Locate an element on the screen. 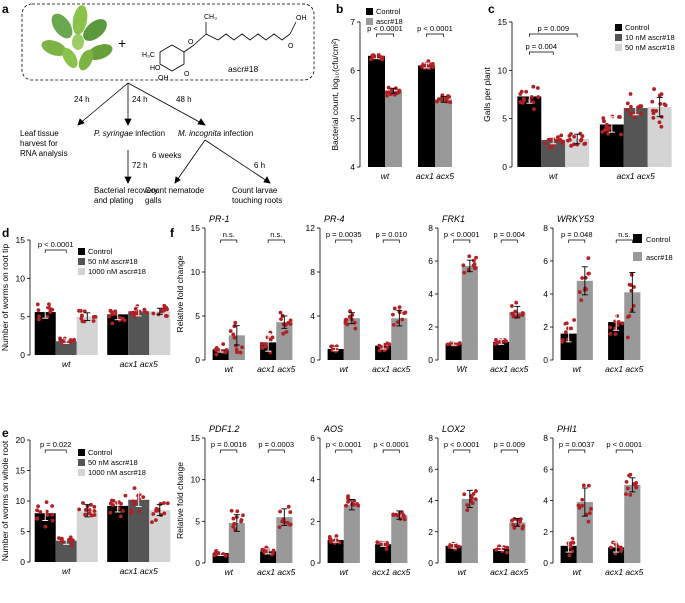 This screenshot has height=603, width=685. y-axis-label: Galls per plant is located at coordinates (487, 93).